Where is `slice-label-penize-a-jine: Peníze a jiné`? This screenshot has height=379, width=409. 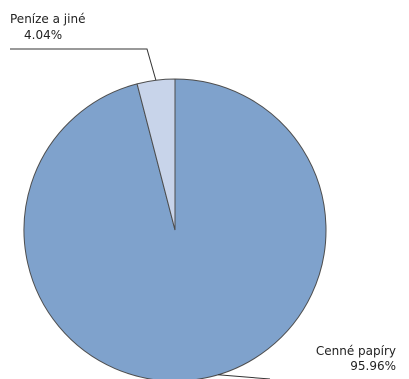
slice-label-penize-a-jine: Peníze a jiné is located at coordinates (47, 19).